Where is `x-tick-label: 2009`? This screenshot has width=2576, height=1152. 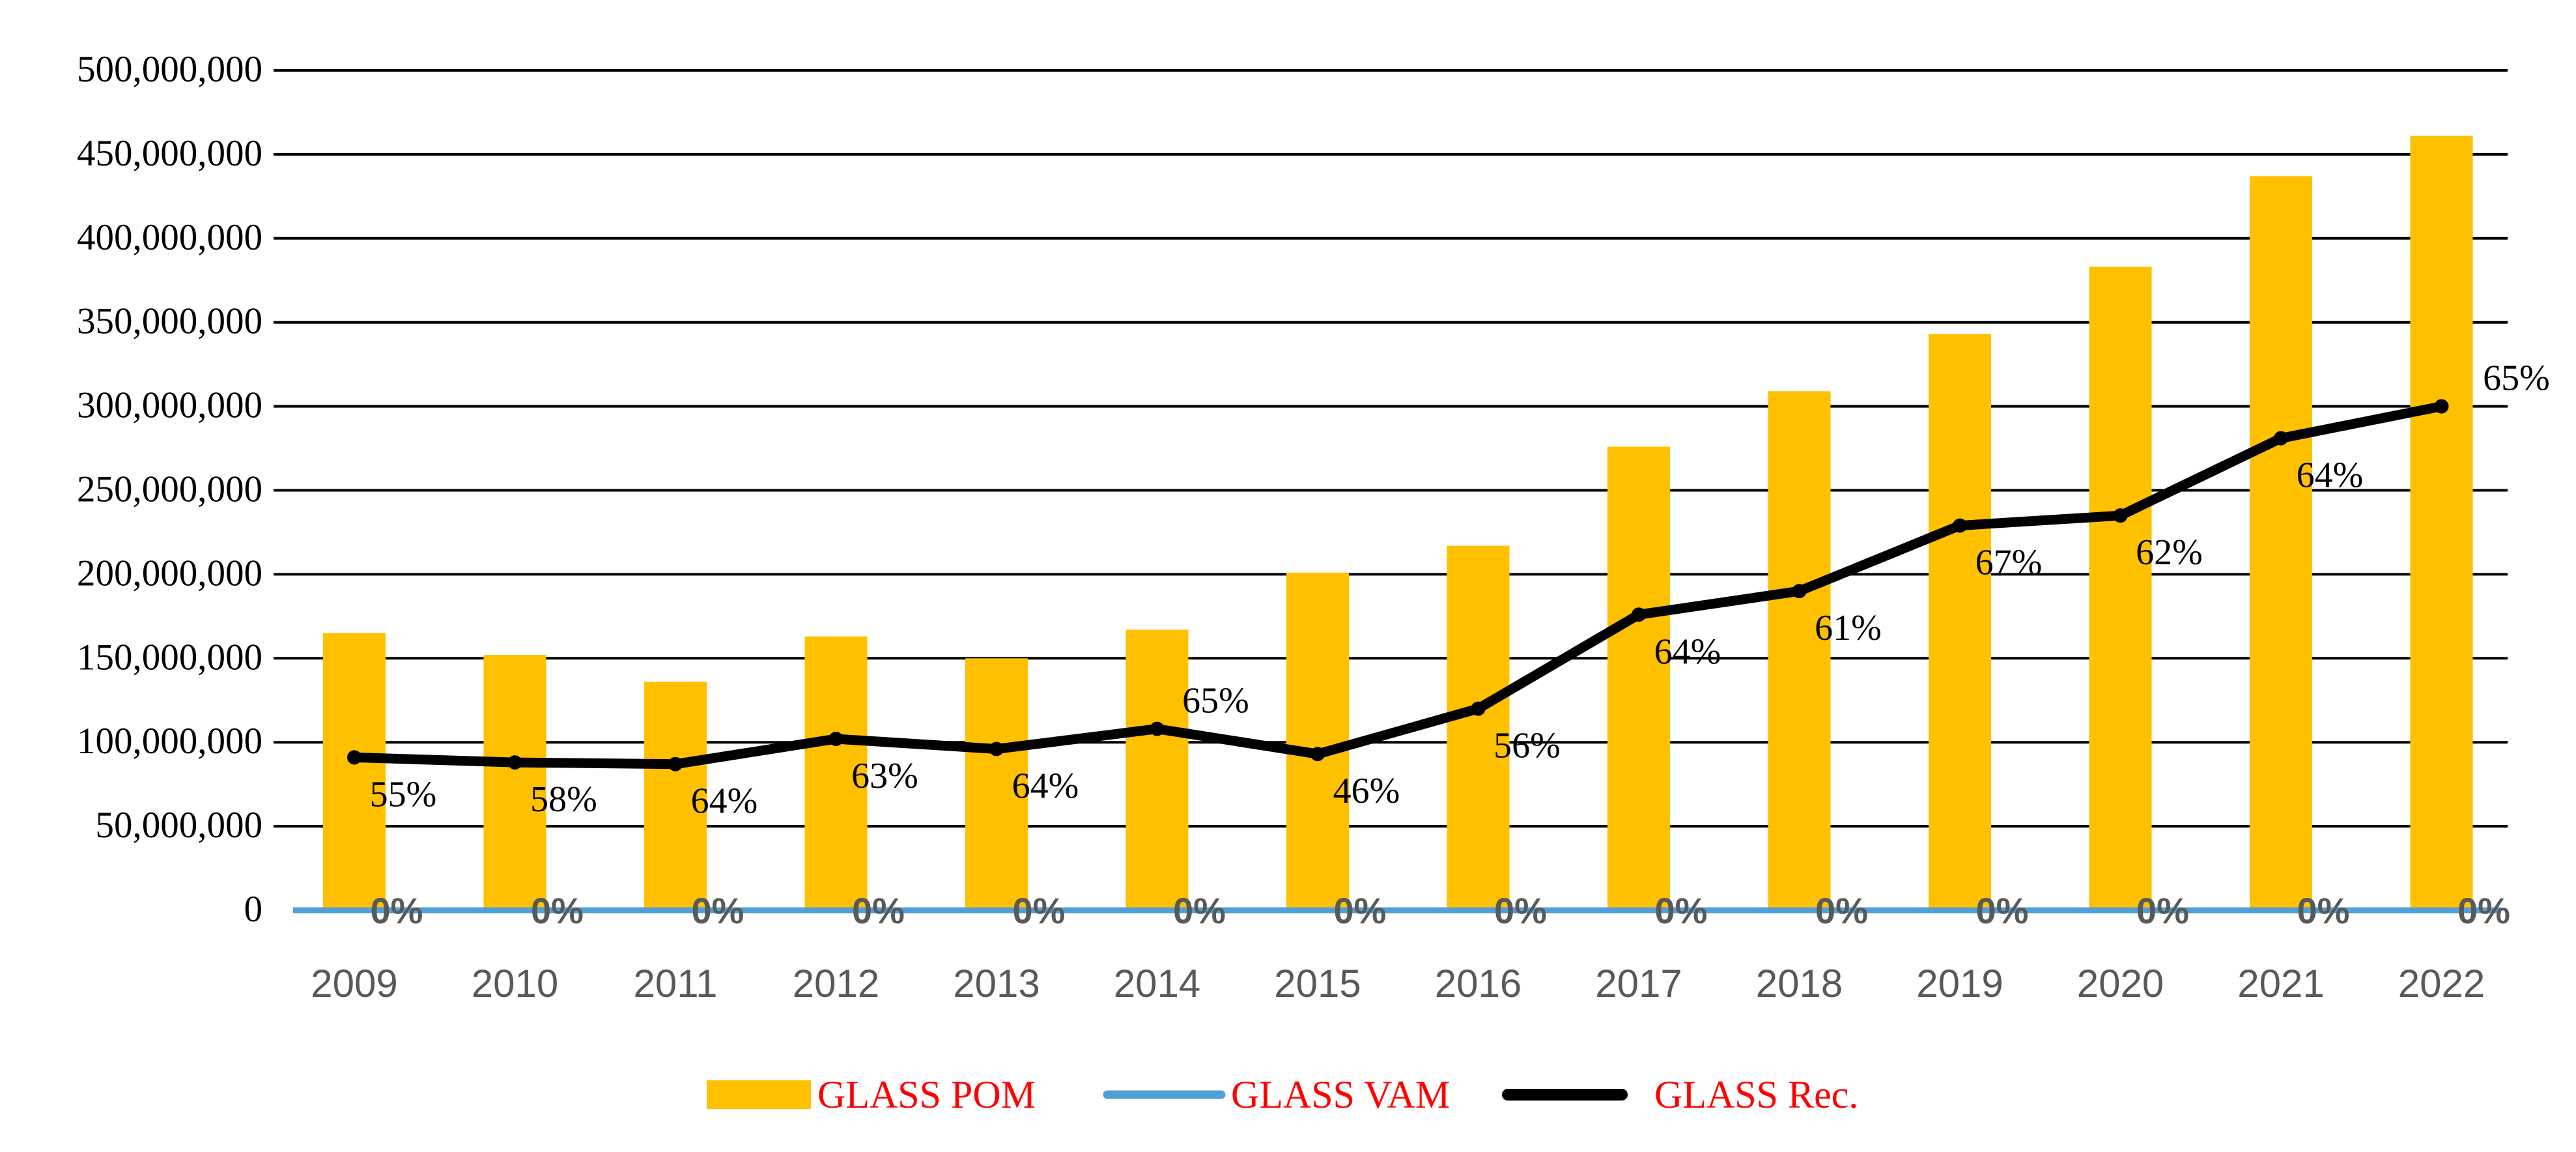 x-tick-label: 2009 is located at coordinates (354, 984).